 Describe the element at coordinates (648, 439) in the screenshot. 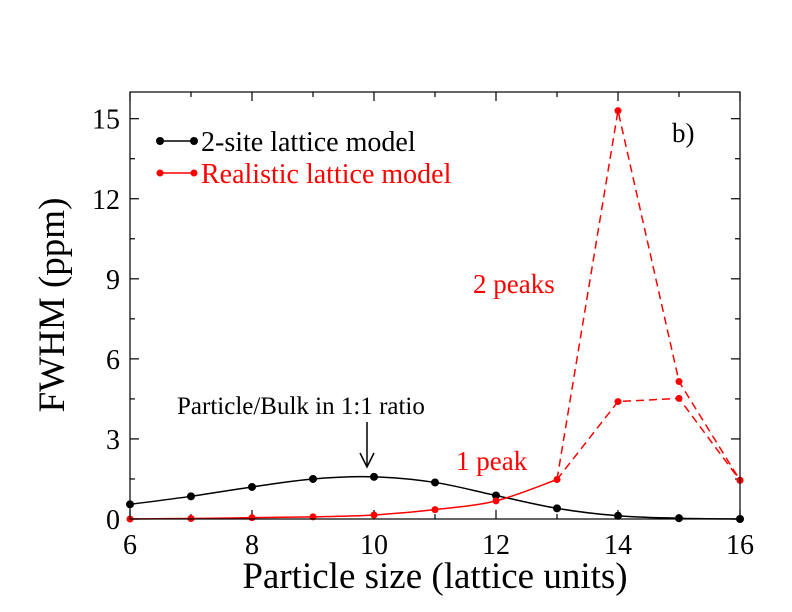

I see `branch-line-1-peak` at that location.